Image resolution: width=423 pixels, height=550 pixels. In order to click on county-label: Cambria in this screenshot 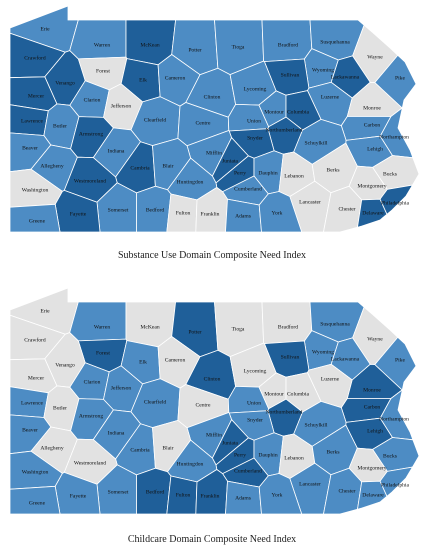, I will do `click(140, 168)`.